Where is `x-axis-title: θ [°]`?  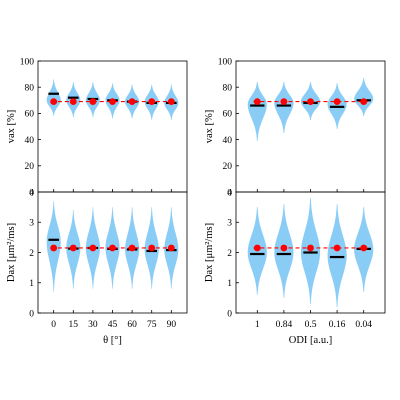 x-axis-title: θ [°] is located at coordinates (112, 340).